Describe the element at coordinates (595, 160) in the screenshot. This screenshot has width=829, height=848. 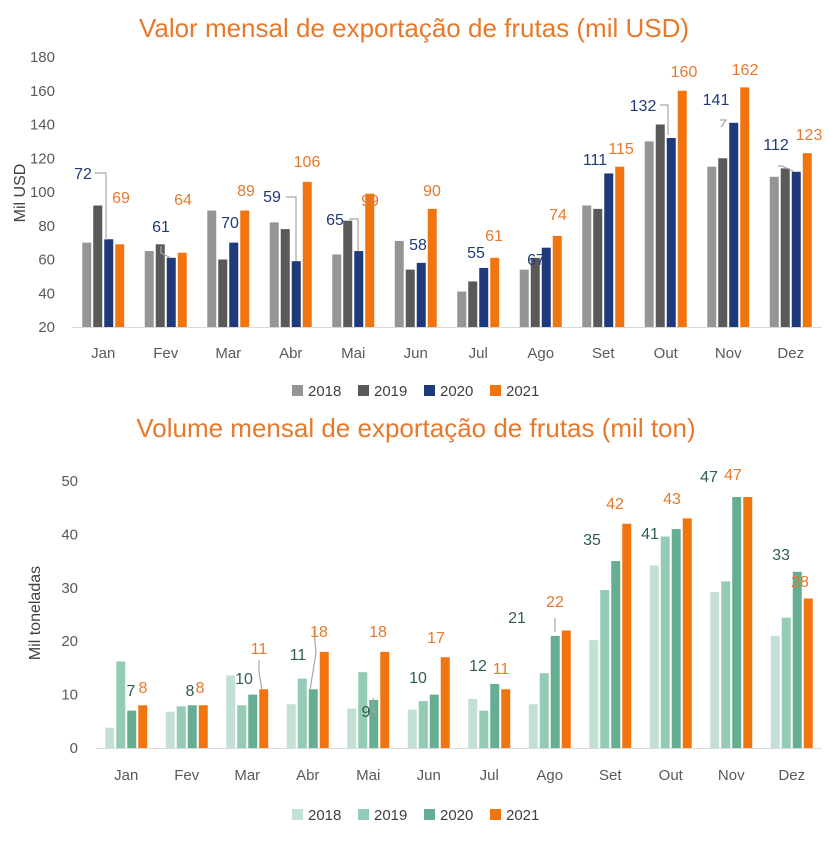
I see `chart1-data-label-2020-set: 111` at that location.